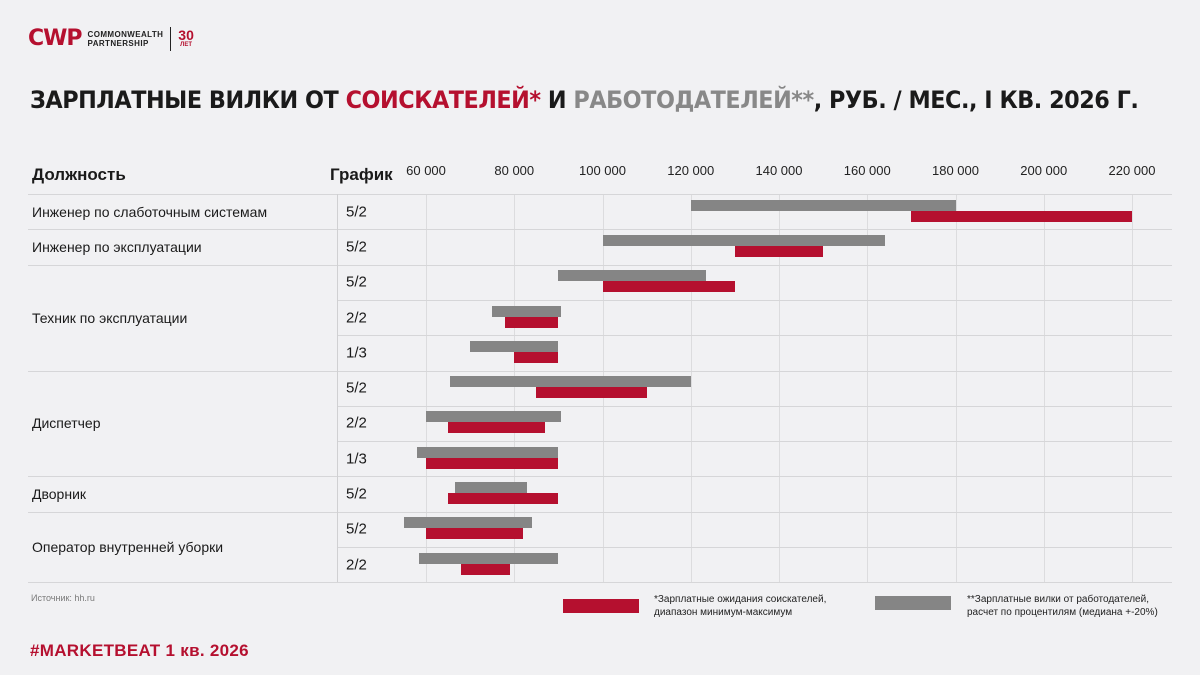 Image resolution: width=1200 pixels, height=675 pixels. I want to click on logo-wordmark: COMMONWEALTH PARTNERSHIP, so click(126, 39).